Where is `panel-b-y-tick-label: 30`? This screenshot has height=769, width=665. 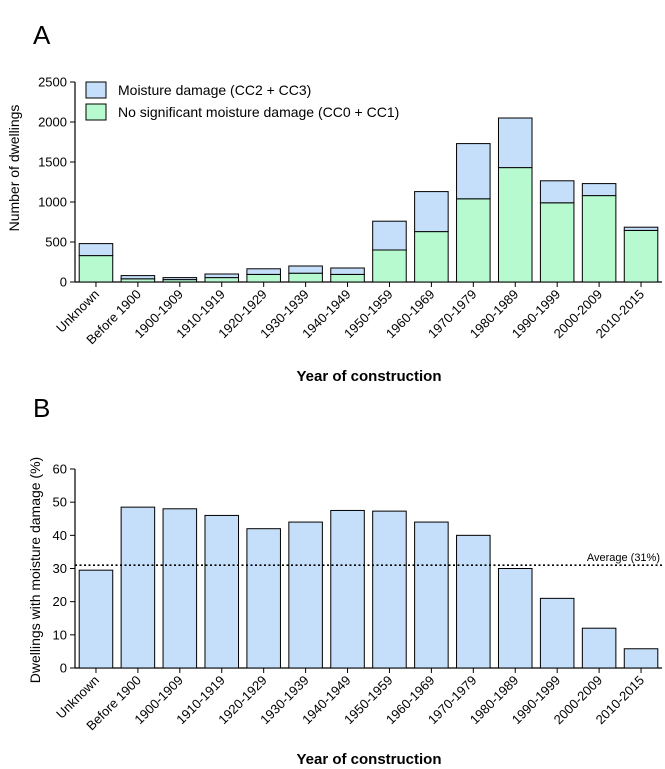
panel-b-y-tick-label: 30 is located at coordinates (60, 568).